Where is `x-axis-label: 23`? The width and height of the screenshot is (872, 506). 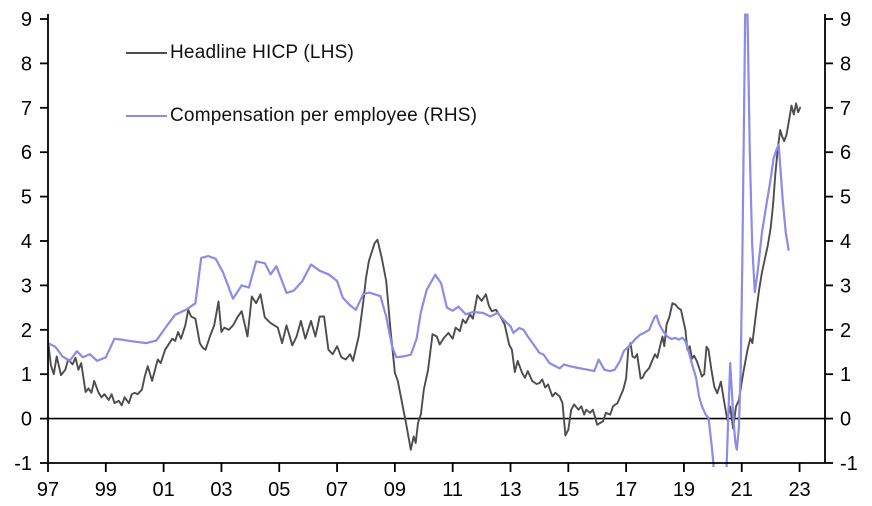 x-axis-label: 23 is located at coordinates (799, 490).